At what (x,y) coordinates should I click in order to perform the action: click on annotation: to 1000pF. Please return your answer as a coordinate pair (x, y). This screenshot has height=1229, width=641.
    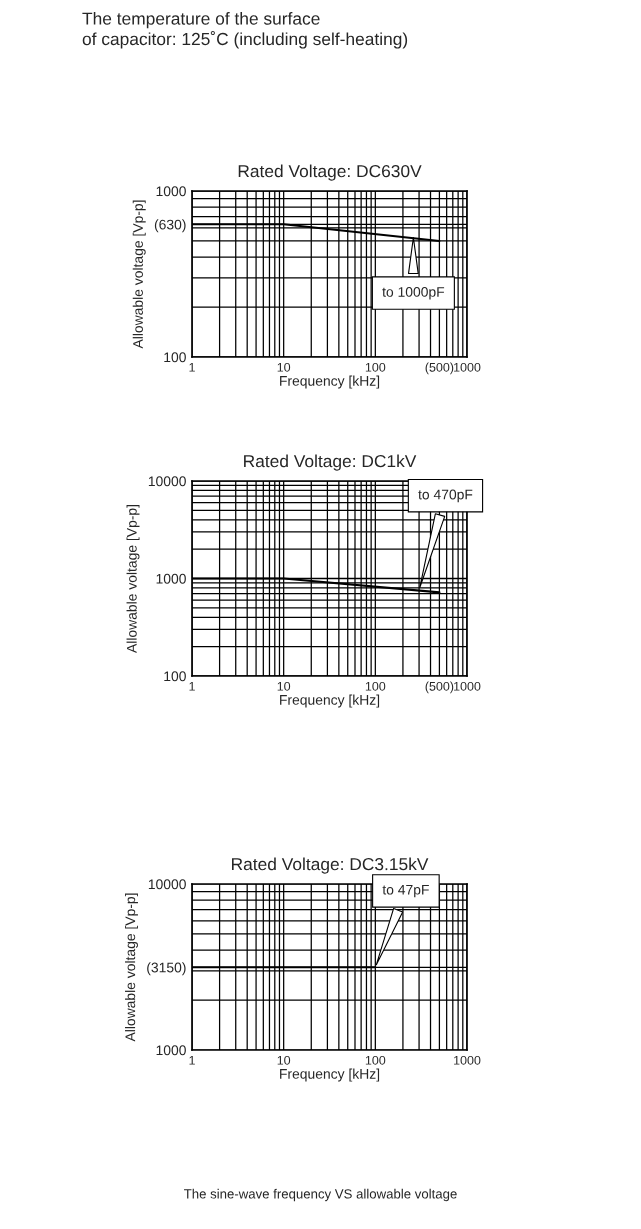
    Looking at the image, I should click on (413, 293).